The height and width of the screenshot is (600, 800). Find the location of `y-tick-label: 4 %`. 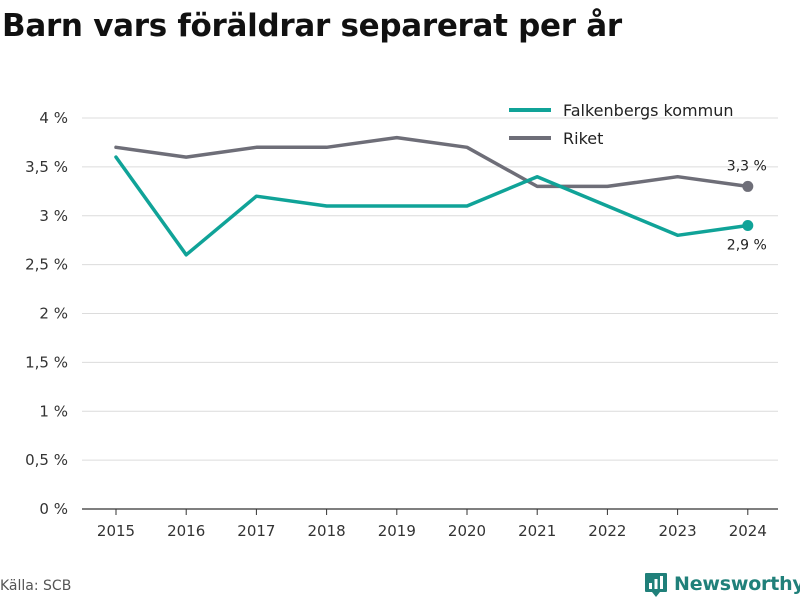

y-tick-label: 4 % is located at coordinates (53, 118).